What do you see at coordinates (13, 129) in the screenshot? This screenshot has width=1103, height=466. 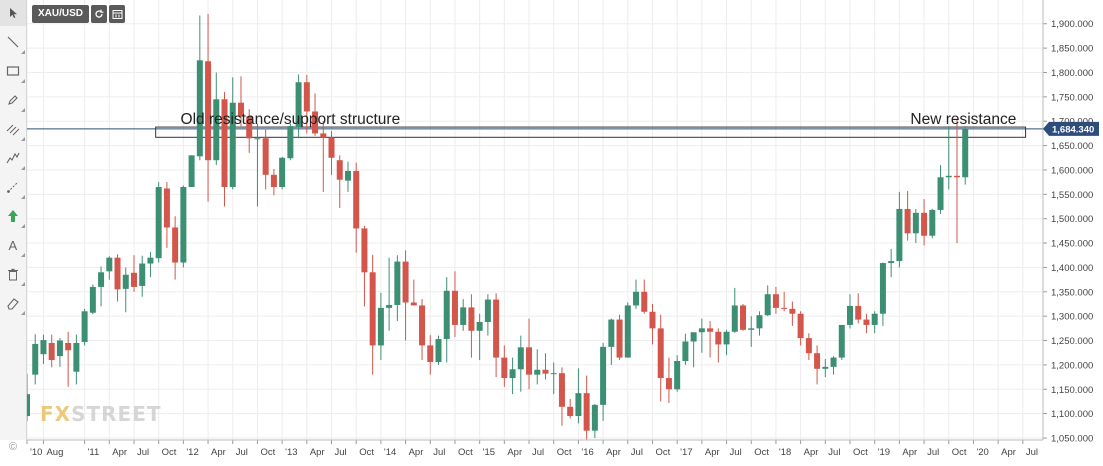 I see `parallel-channel-icon` at bounding box center [13, 129].